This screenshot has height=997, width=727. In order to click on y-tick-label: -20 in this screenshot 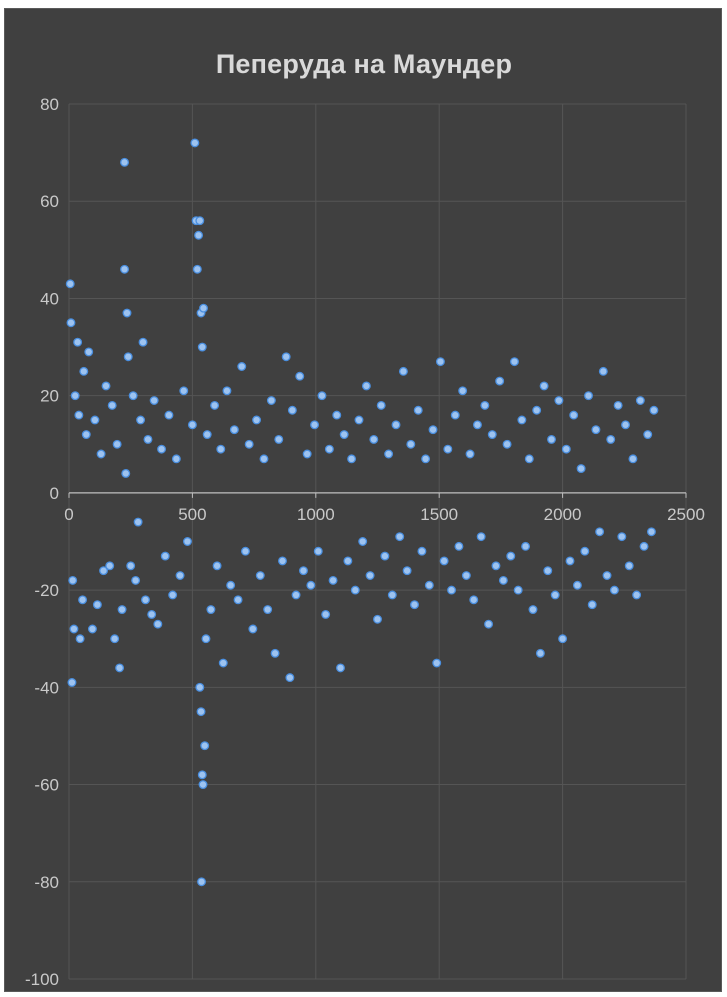, I will do `click(46, 590)`.